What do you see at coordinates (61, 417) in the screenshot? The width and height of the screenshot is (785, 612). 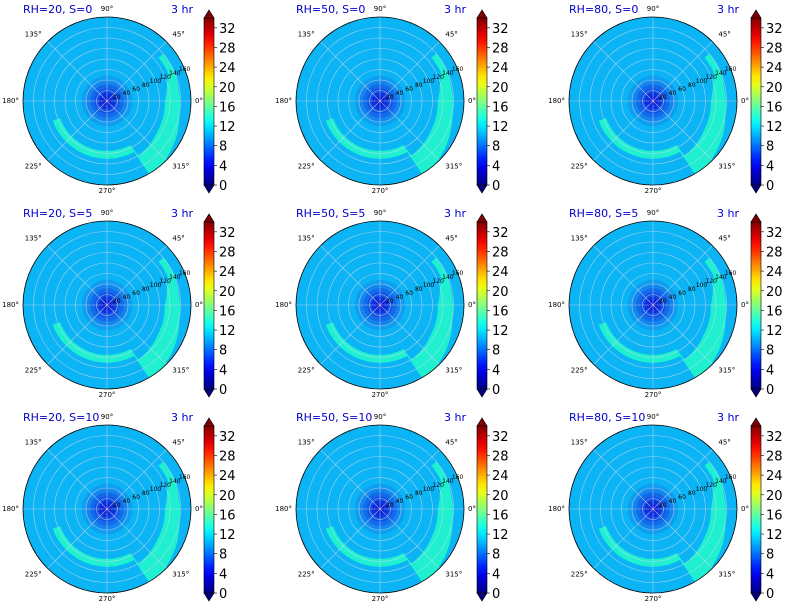 I see `panel-title: RH=20, S=10` at bounding box center [61, 417].